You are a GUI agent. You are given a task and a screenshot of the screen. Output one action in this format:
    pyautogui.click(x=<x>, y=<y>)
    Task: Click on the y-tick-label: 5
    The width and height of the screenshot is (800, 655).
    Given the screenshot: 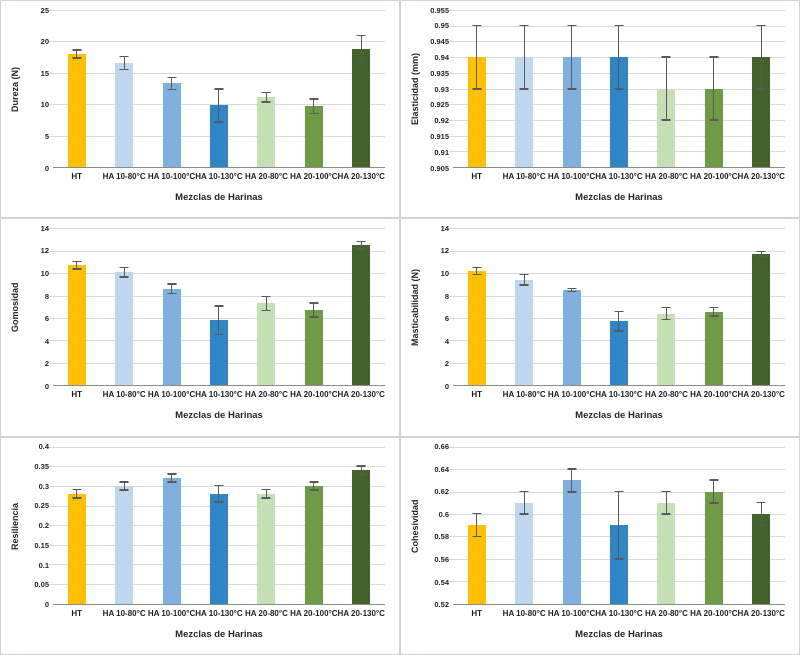 What is the action you would take?
    pyautogui.click(x=46, y=136)
    